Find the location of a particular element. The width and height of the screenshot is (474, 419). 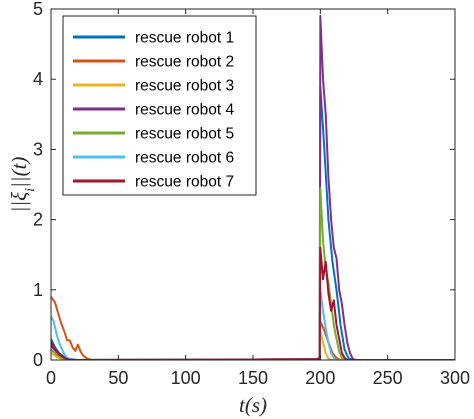

y-tick-label: 2 is located at coordinates (38, 220).